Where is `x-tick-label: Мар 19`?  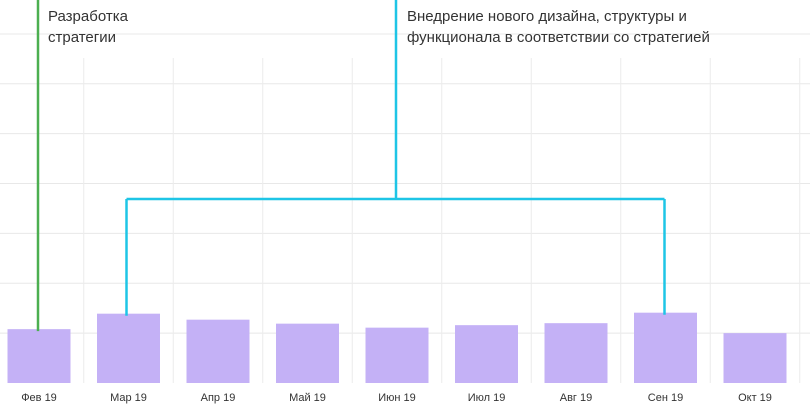
x-tick-label: Мар 19 is located at coordinates (128, 398).